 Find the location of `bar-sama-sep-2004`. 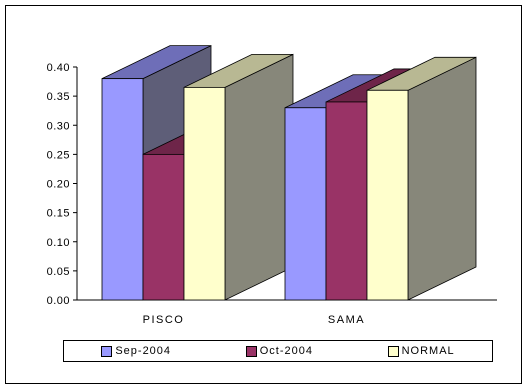

bar-sama-sep-2004 is located at coordinates (305, 204).